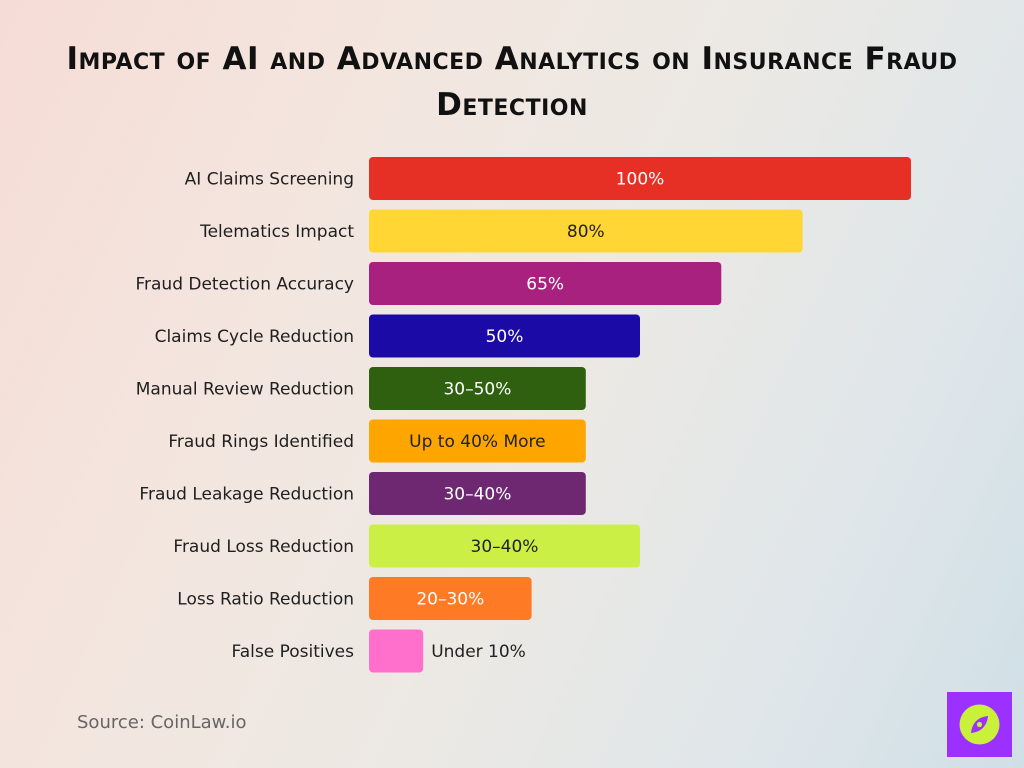 This screenshot has height=768, width=1024. What do you see at coordinates (245, 390) in the screenshot?
I see `category-label: Manual Review Reduction` at bounding box center [245, 390].